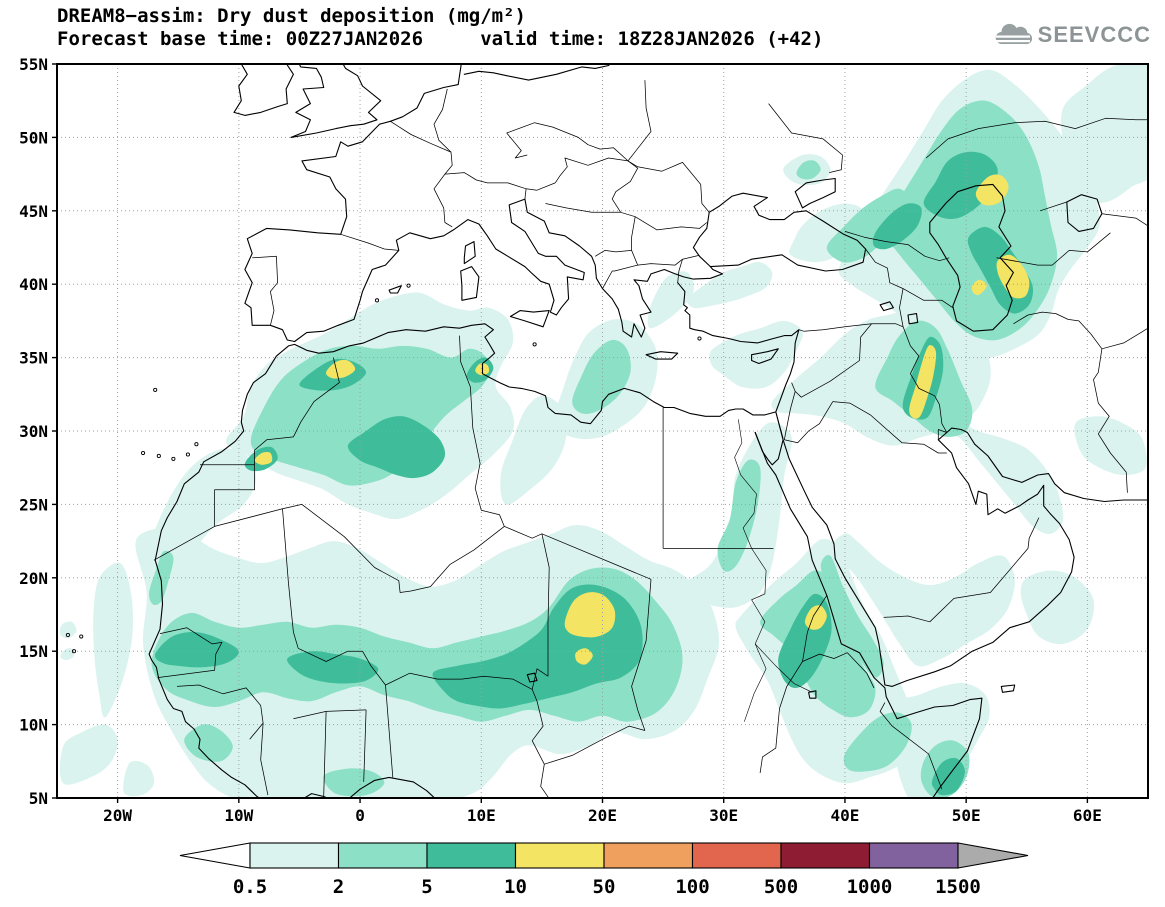 Image resolution: width=1165 pixels, height=907 pixels. I want to click on lat-tick-label: 45N, so click(33, 211).